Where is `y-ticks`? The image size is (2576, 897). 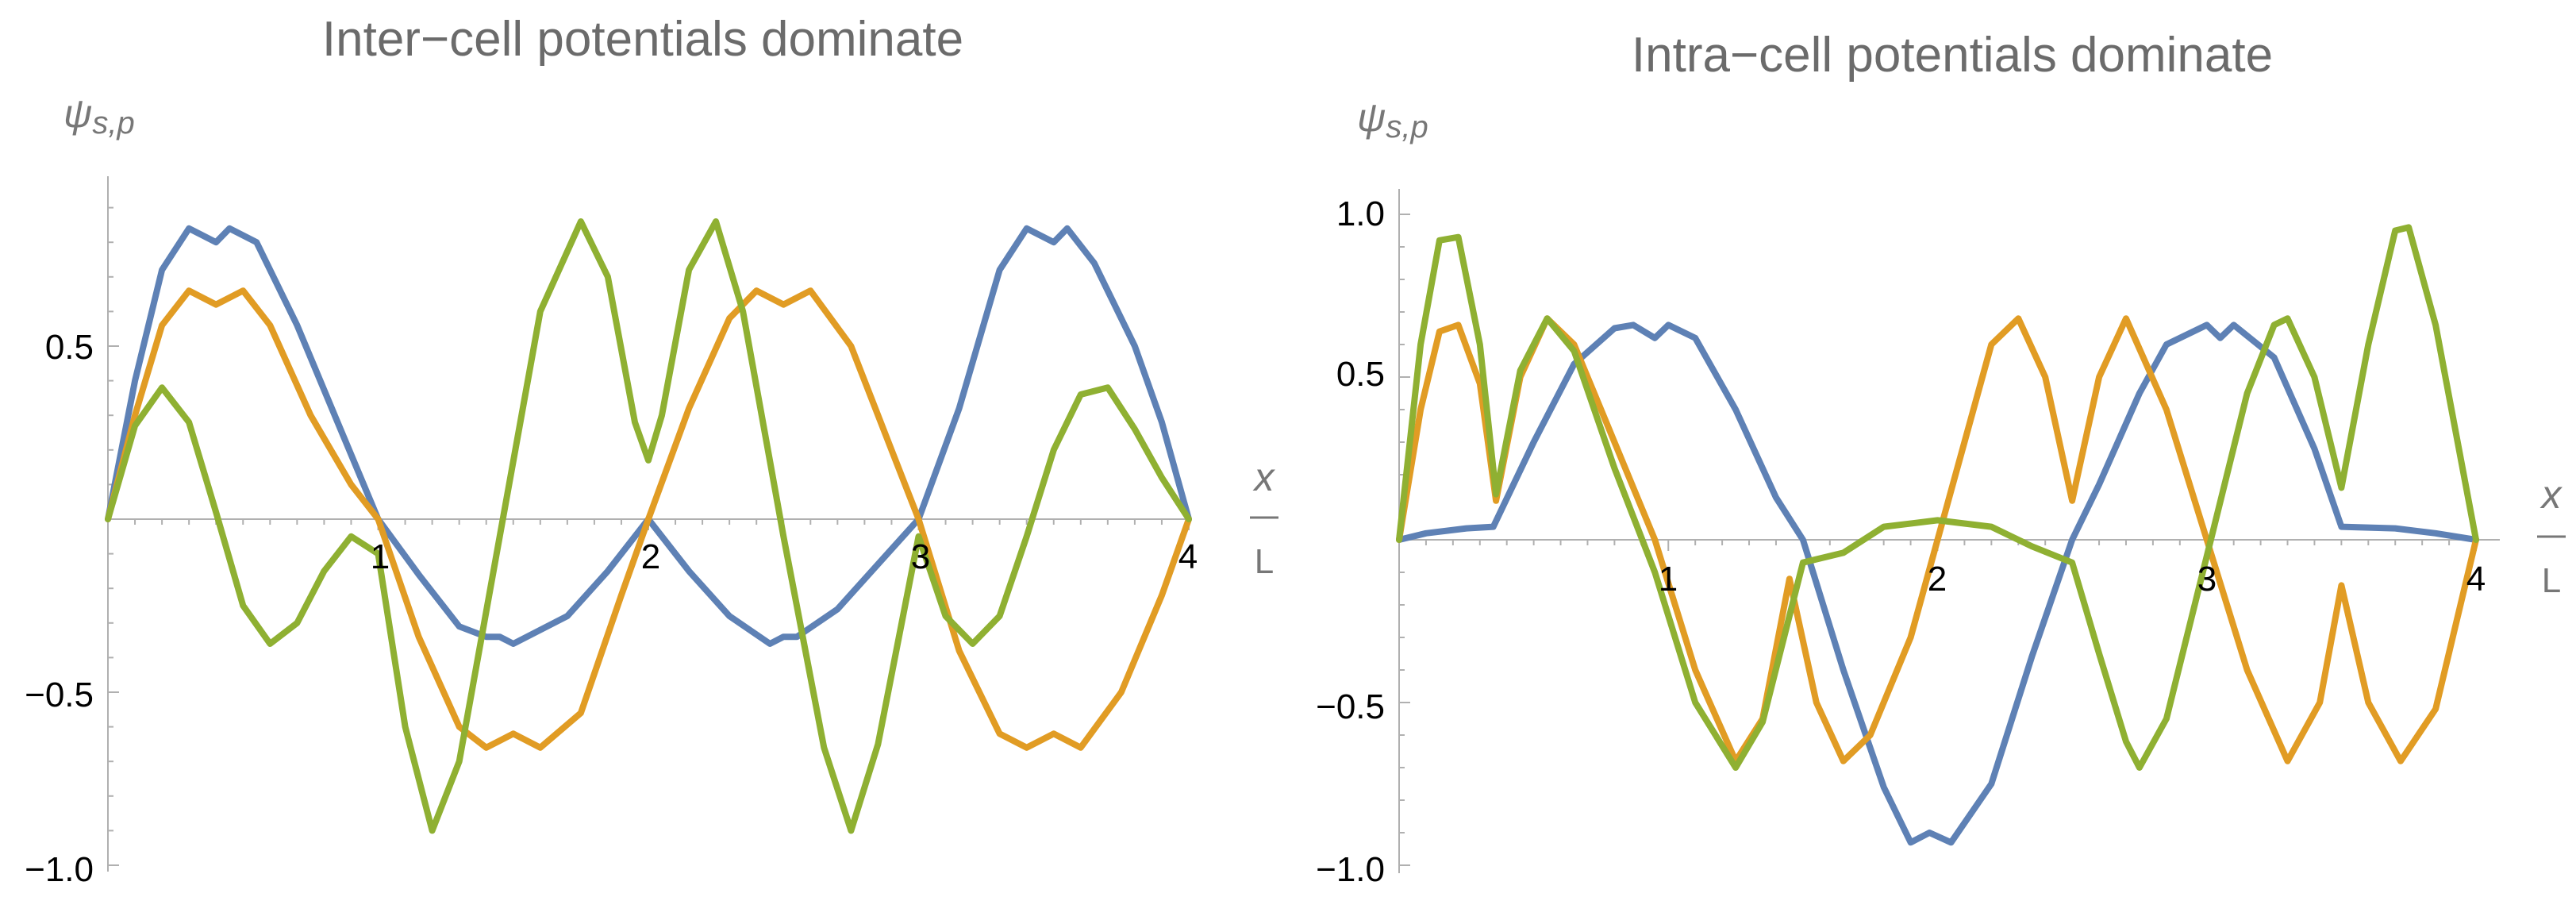 y-ticks is located at coordinates (114, 536).